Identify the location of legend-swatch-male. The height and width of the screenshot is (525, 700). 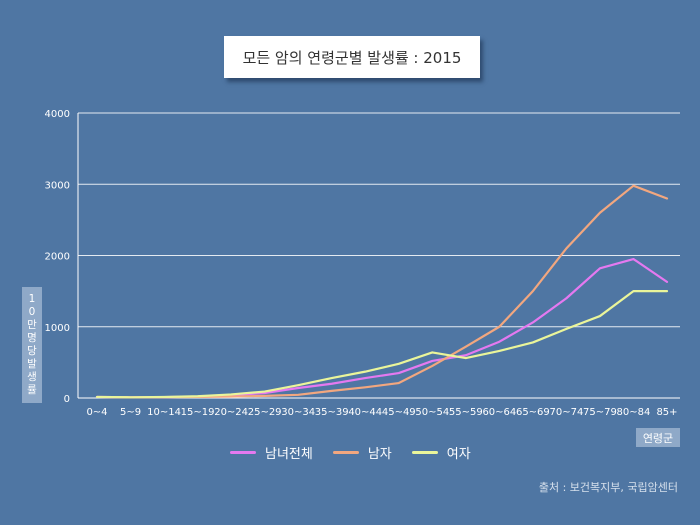
(345, 452).